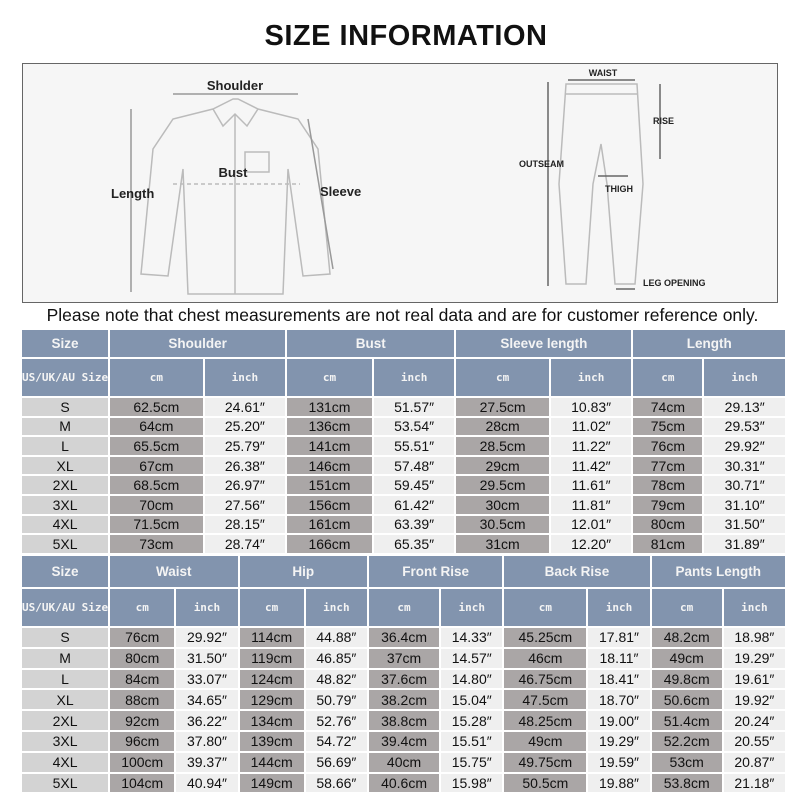 The height and width of the screenshot is (800, 800). What do you see at coordinates (686, 762) in the screenshot?
I see `cm-value-cell: 53cm` at bounding box center [686, 762].